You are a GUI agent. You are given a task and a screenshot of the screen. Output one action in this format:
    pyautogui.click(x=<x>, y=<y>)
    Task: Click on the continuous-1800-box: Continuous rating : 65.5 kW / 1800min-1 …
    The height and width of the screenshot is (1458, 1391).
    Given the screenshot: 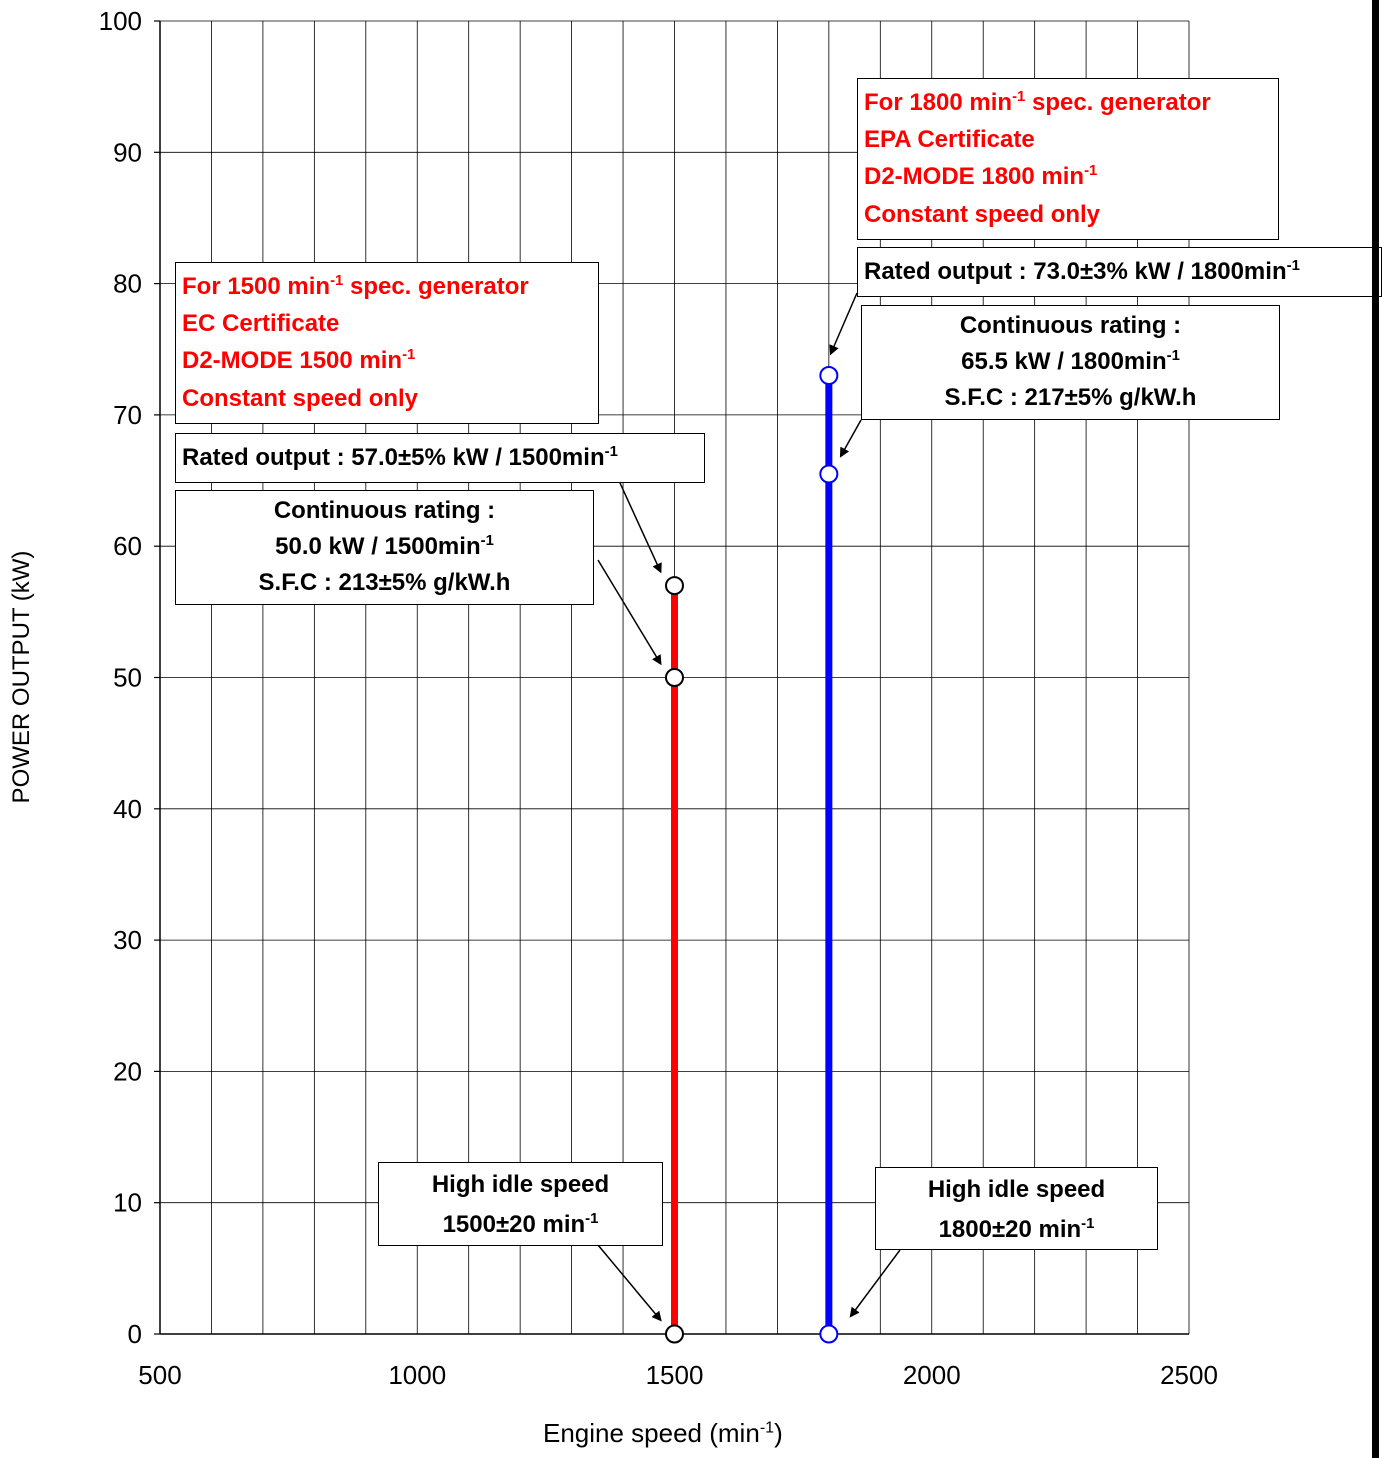 What is the action you would take?
    pyautogui.click(x=1070, y=362)
    